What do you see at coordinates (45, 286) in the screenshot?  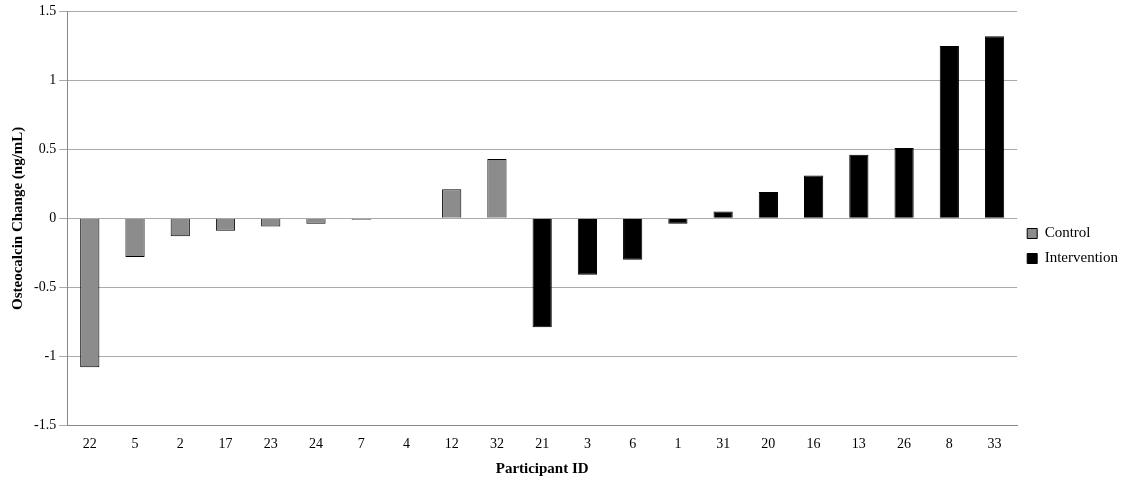 I see `y-tick-label: -0.5` at bounding box center [45, 286].